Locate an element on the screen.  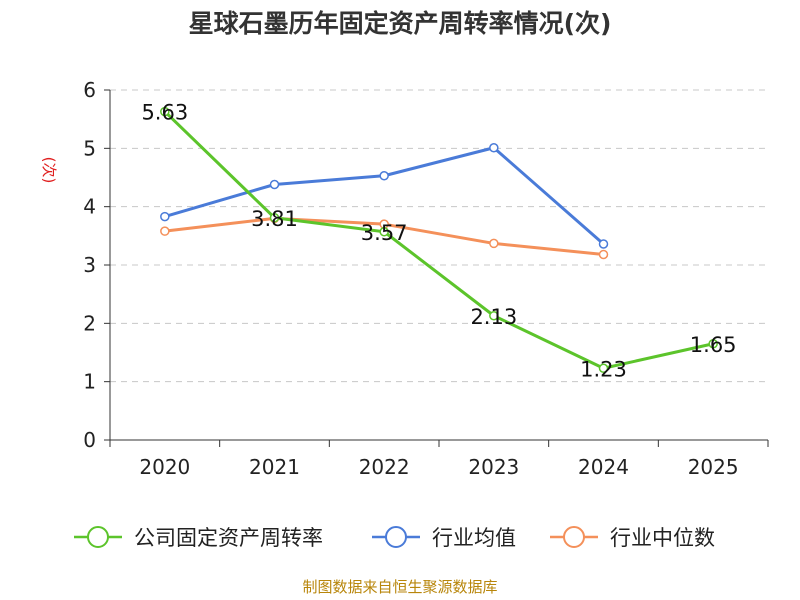
legend: 公司固定资产周转率 行业均值 行业中位数 is located at coordinates (394, 538).